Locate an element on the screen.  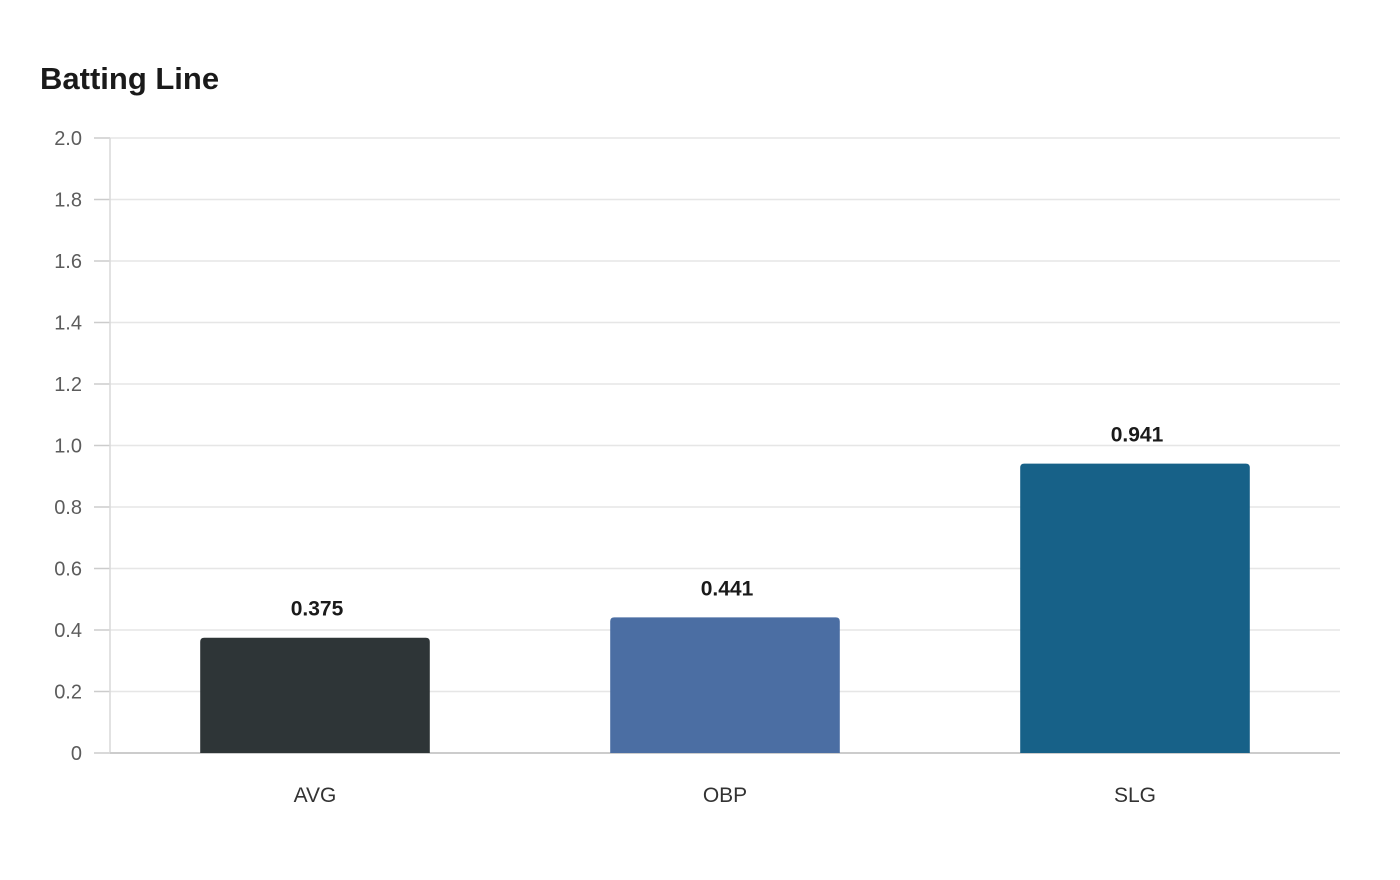
y-tick-label: 2.0 is located at coordinates (68, 139).